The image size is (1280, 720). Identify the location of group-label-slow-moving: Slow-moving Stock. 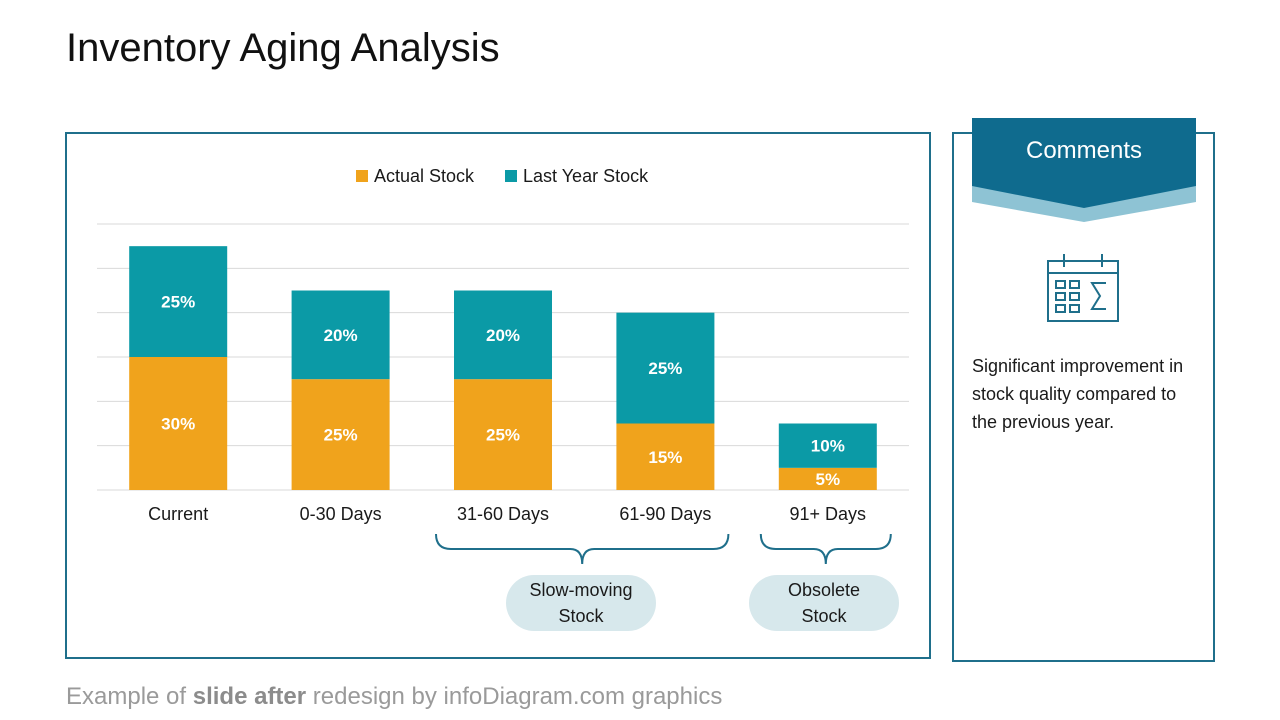
(581, 603).